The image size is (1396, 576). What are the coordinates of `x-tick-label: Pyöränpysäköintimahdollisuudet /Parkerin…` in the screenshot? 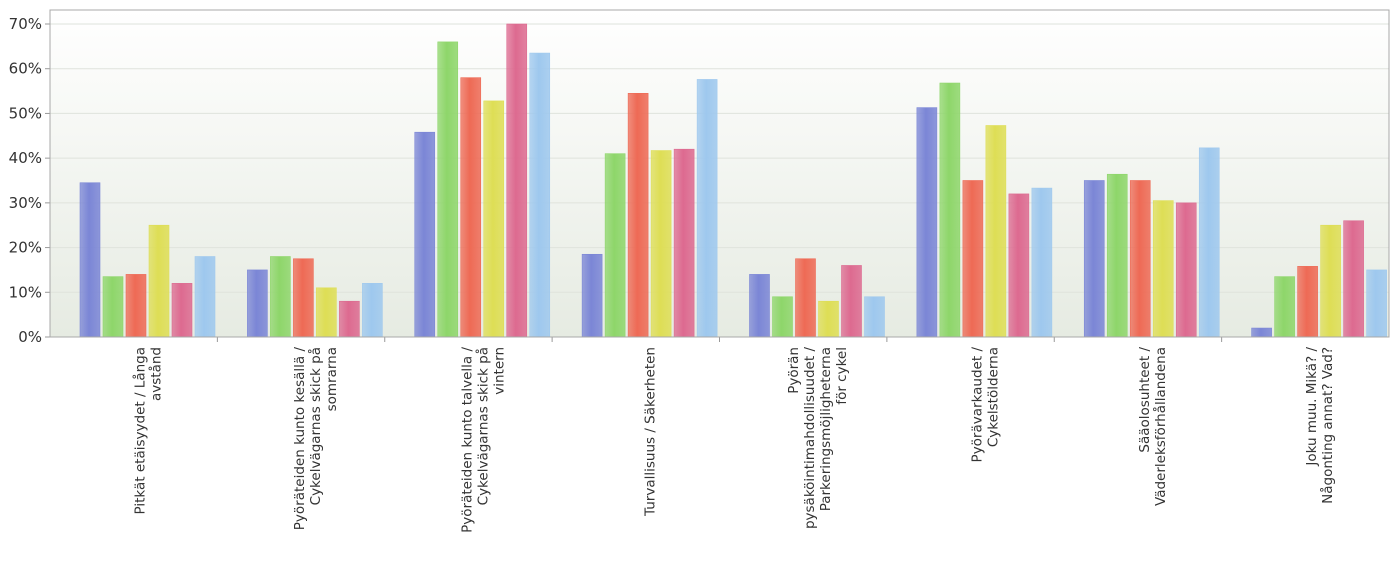 It's located at (818, 438).